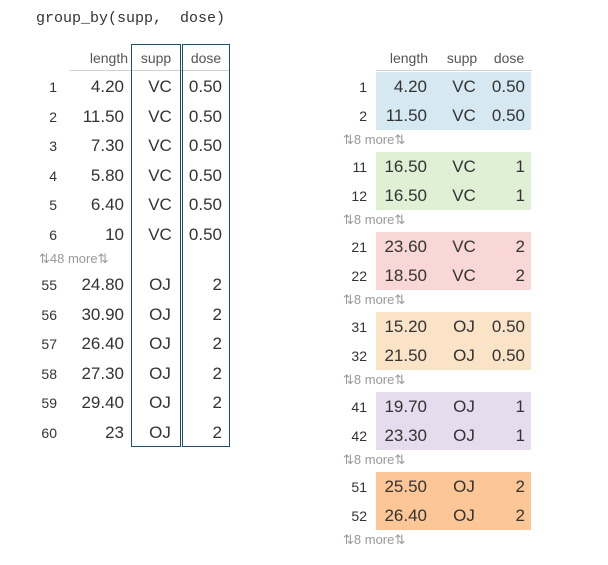 This screenshot has height=565, width=608. Describe the element at coordinates (150, 70) in the screenshot. I see `header-divider` at that location.